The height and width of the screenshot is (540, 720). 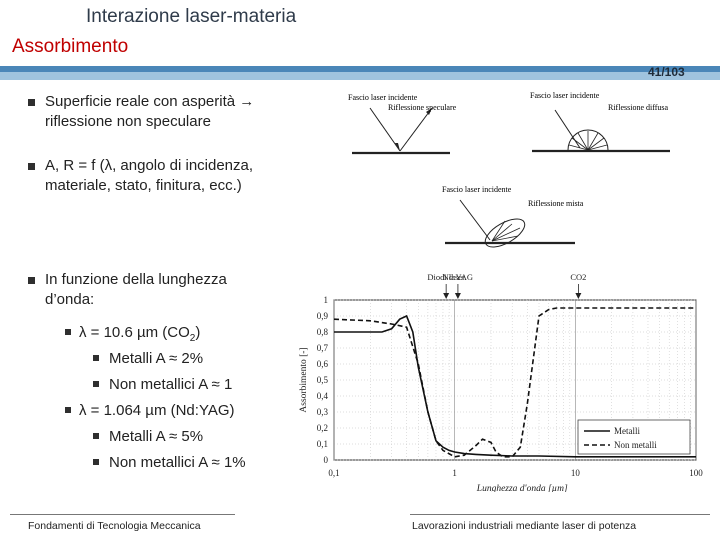 What do you see at coordinates (635, 445) in the screenshot?
I see `legend-entry: Non metalli` at bounding box center [635, 445].